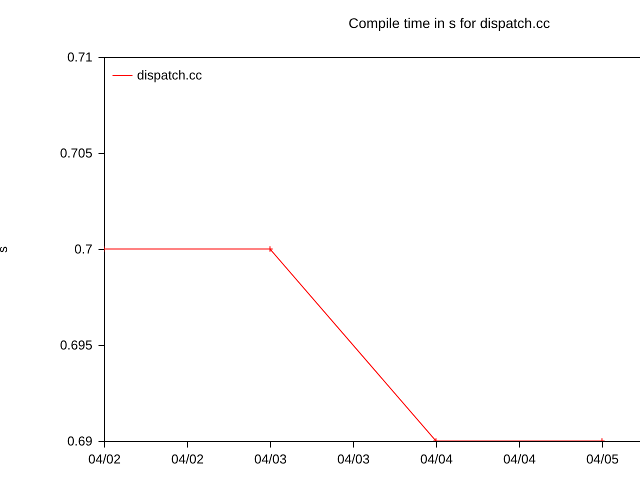 The width and height of the screenshot is (640, 480). What do you see at coordinates (76, 153) in the screenshot?
I see `y-tick-label: 0.705` at bounding box center [76, 153].